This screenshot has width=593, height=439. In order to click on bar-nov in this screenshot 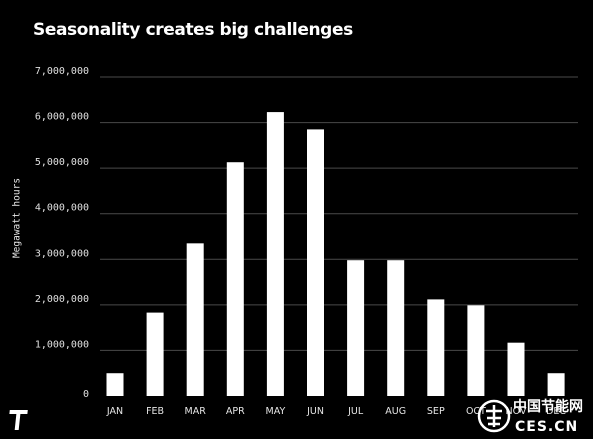, I will do `click(516, 369)`.